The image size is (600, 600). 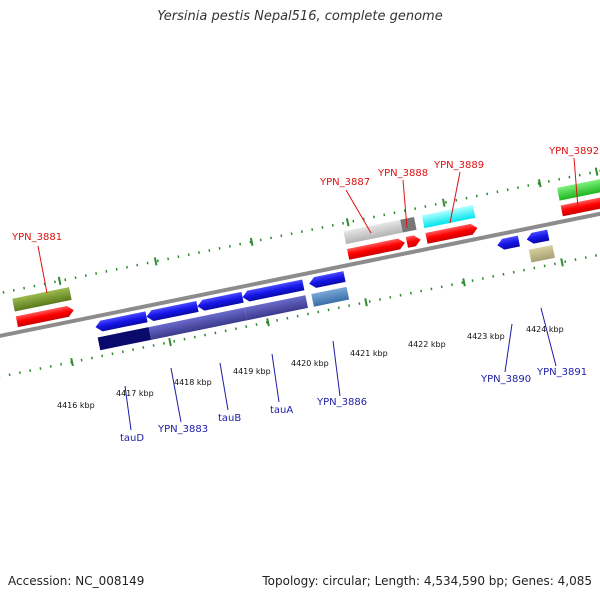 I want to click on kbp-label: 4418 kbp, so click(x=193, y=382).